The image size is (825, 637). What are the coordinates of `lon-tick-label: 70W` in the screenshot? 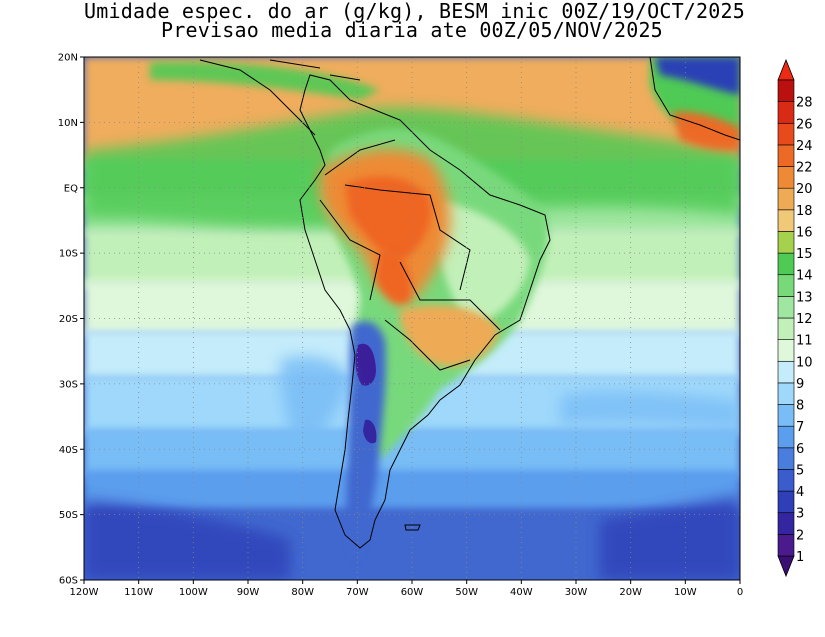 It's located at (357, 592).